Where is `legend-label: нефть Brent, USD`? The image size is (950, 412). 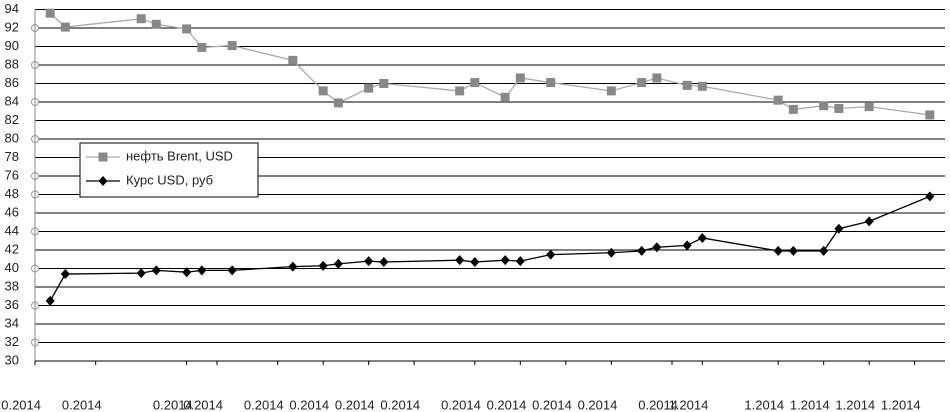
legend-label: нефть Brent, USD is located at coordinates (179, 155).